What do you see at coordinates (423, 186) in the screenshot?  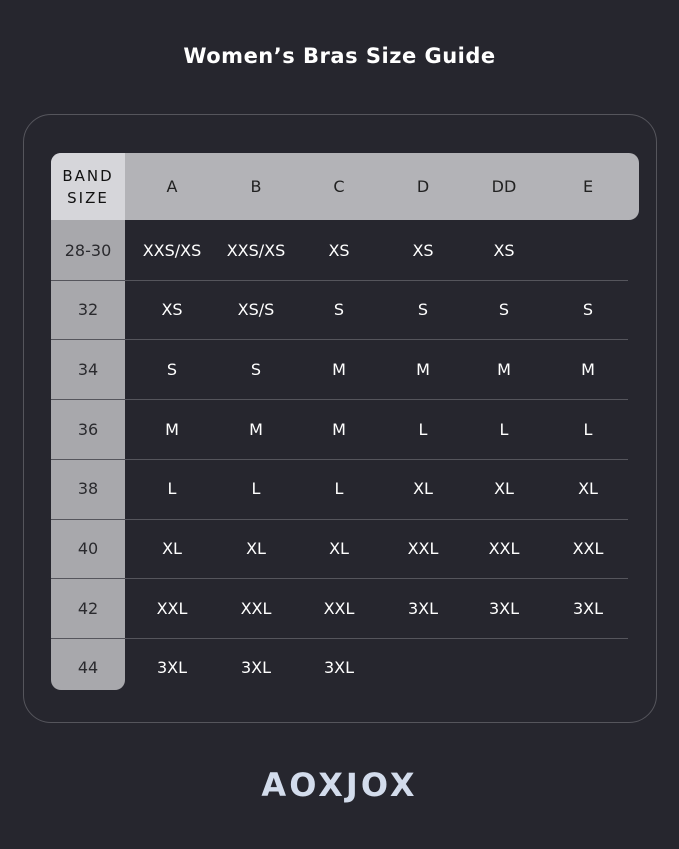 I see `cup-header: D` at bounding box center [423, 186].